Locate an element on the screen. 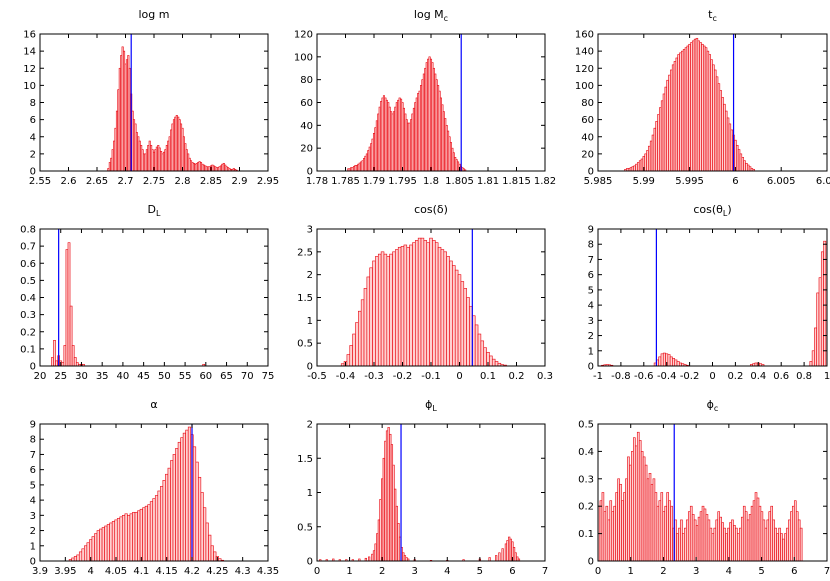 The image size is (830, 581). y-tick-label: 60 is located at coordinates (306, 103).